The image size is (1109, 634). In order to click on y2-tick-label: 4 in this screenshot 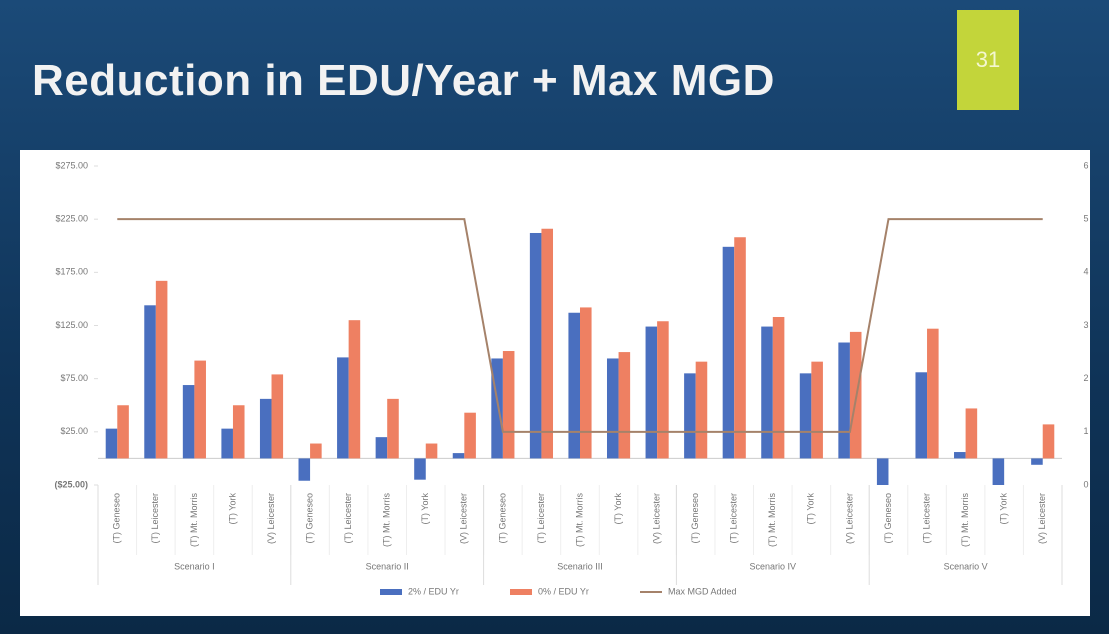, I will do `click(1085, 272)`.